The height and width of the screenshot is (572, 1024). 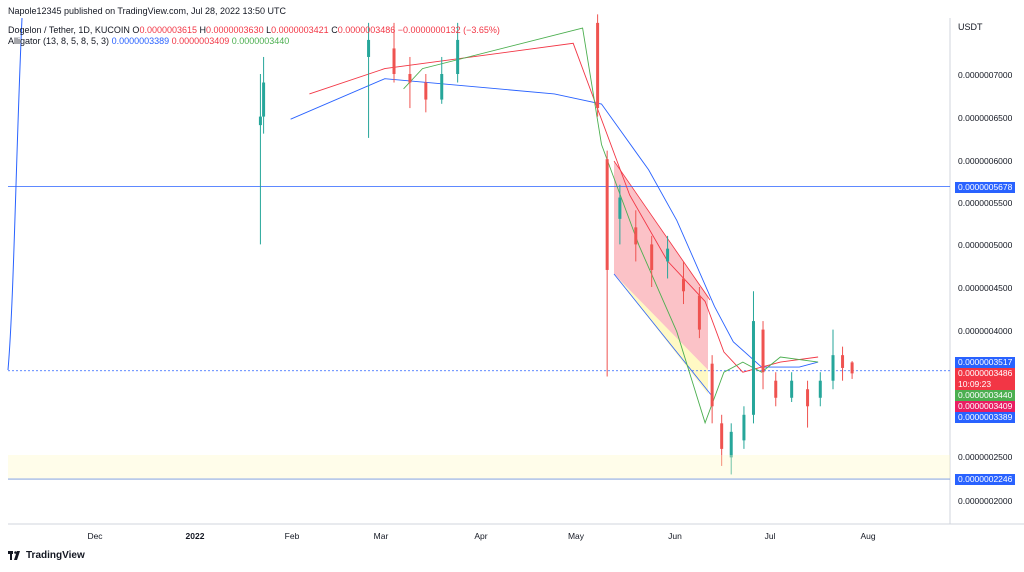 What do you see at coordinates (985, 288) in the screenshot?
I see `price-label: 0.0000004500` at bounding box center [985, 288].